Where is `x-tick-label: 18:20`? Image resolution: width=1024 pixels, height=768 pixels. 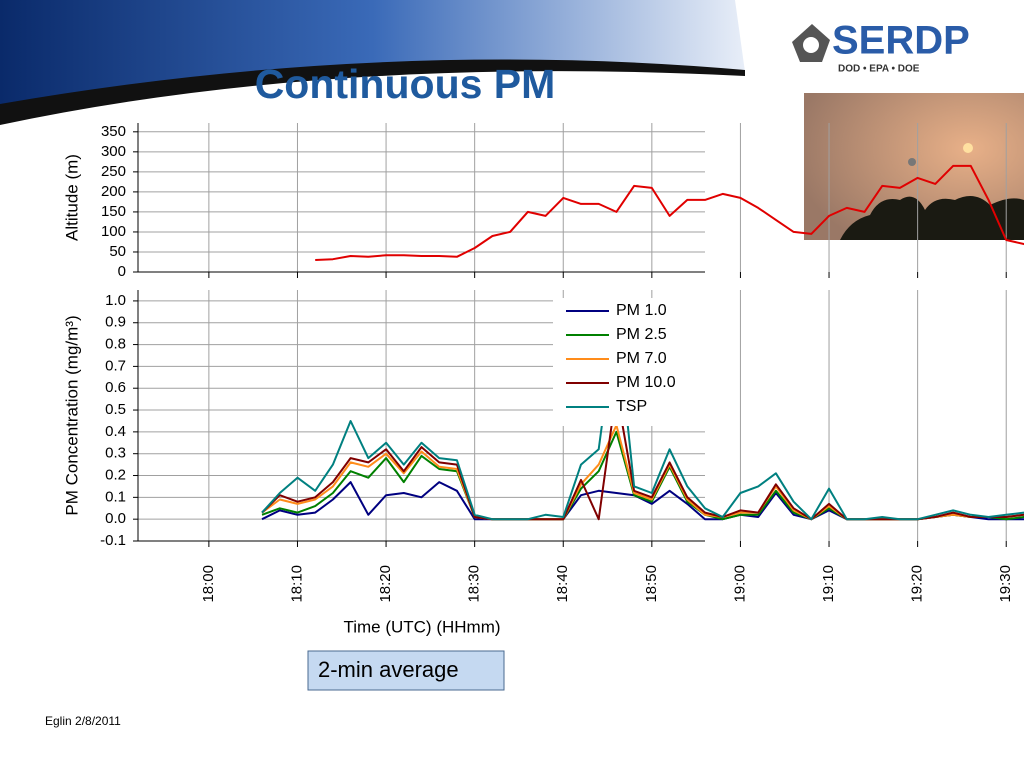
x-tick-label: 18:20 is located at coordinates (385, 584).